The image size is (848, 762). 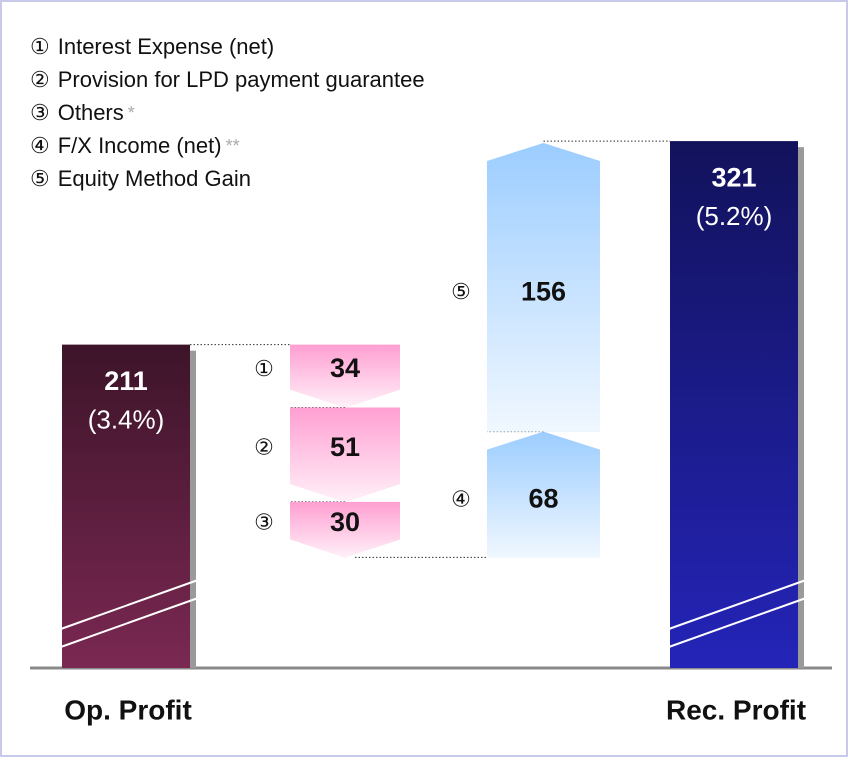 I want to click on legend-text: Equity Method Gain, so click(x=154, y=178).